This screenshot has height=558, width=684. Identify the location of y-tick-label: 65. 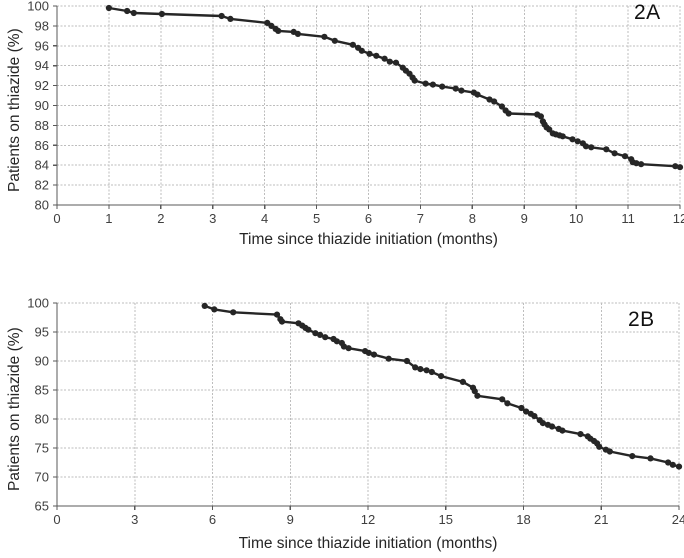
(42, 506).